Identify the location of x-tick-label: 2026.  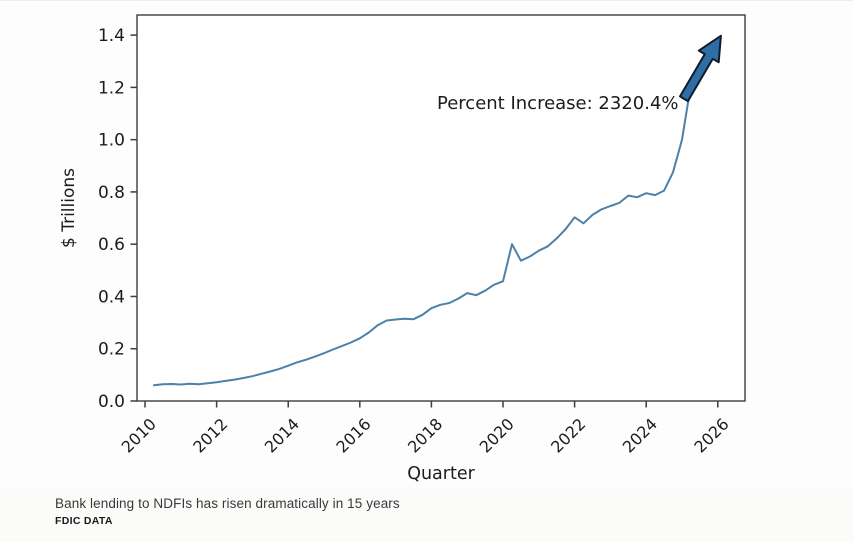
(711, 435).